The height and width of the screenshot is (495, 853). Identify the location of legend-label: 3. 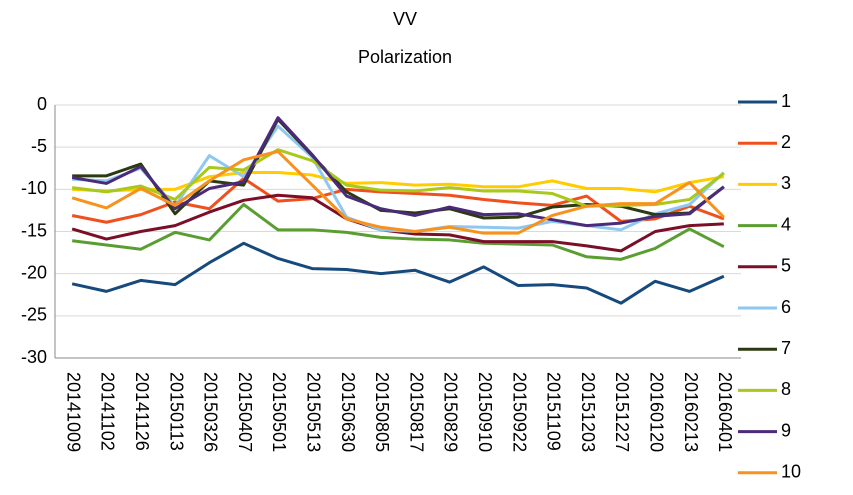
(786, 183).